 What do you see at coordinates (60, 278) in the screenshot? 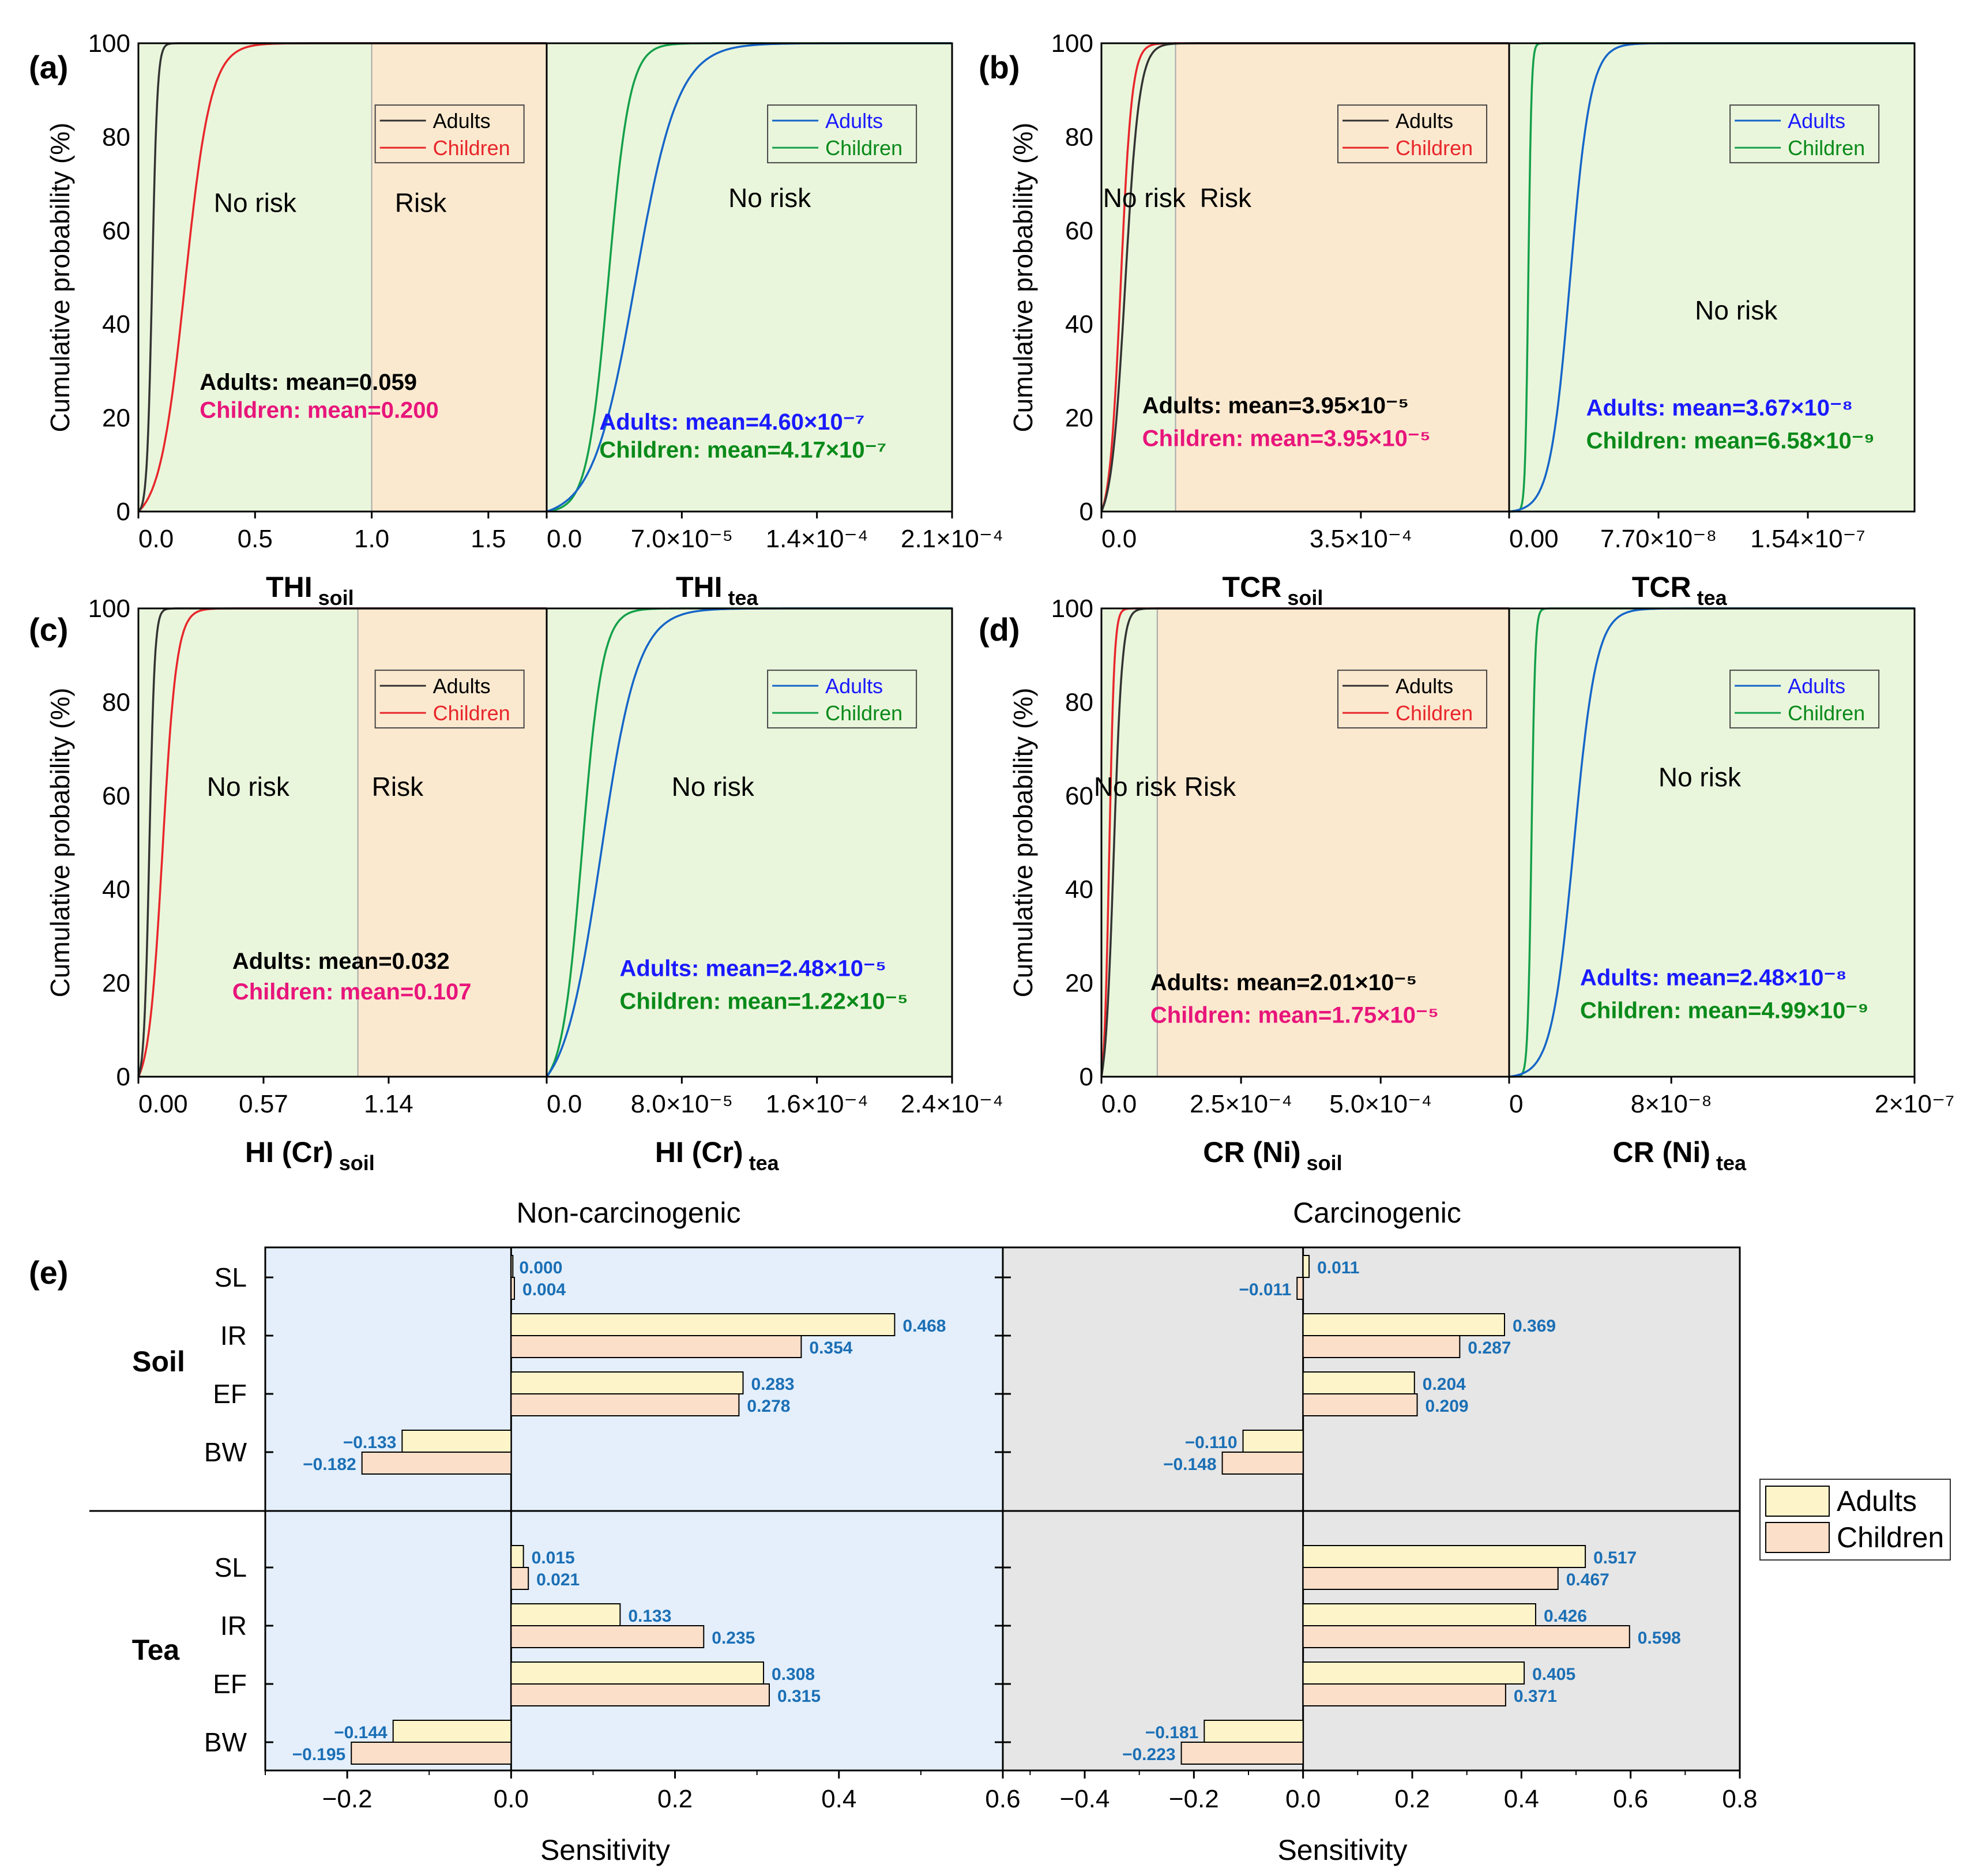
I see `y-axis-label: Cumulative probability (%)` at bounding box center [60, 278].